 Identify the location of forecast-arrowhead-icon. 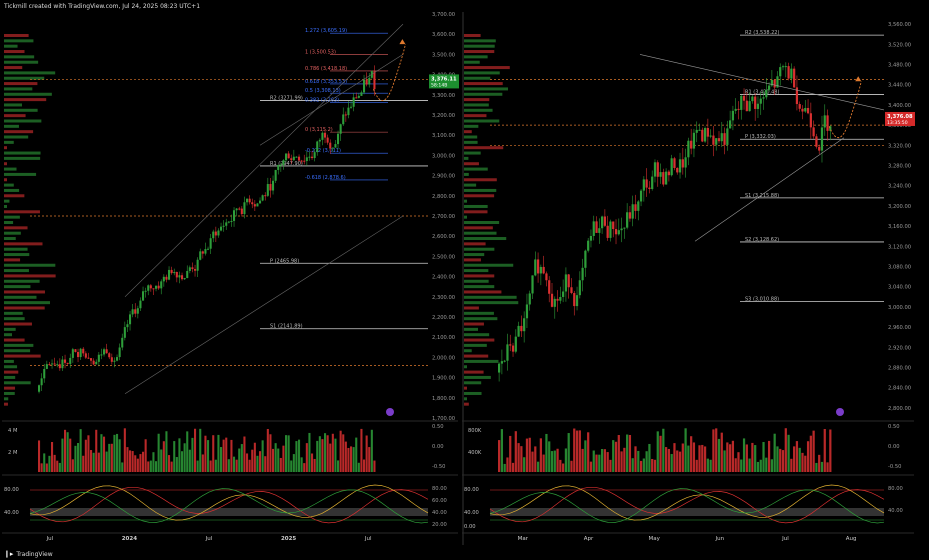
(858, 79).